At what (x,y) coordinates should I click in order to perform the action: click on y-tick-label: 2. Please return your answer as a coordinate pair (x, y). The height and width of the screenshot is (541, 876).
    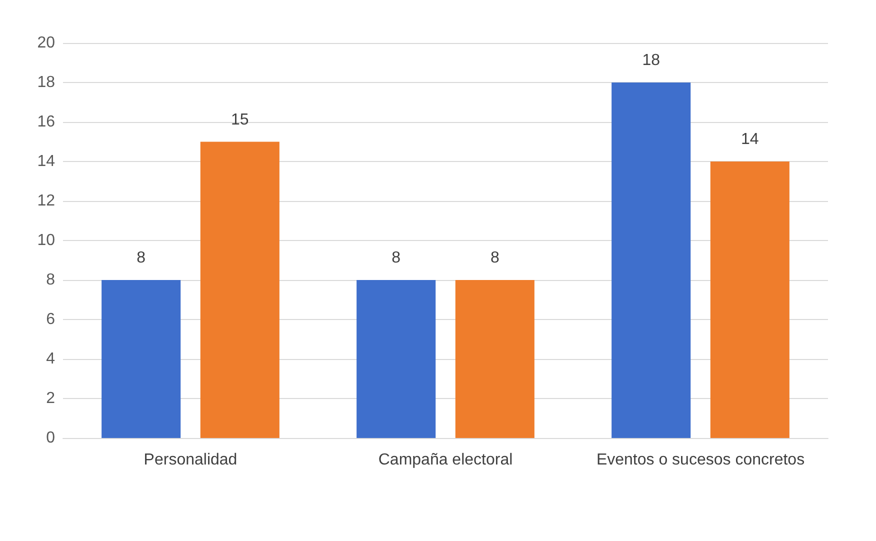
    Looking at the image, I should click on (51, 398).